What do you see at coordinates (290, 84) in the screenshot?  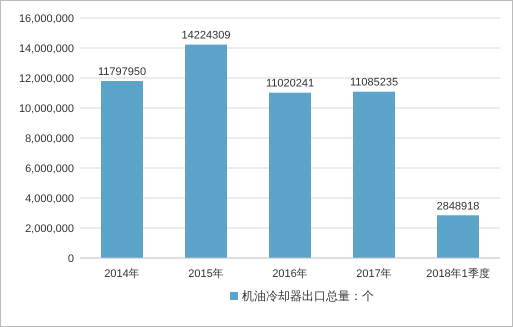 I see `data-label: 11020241` at bounding box center [290, 84].